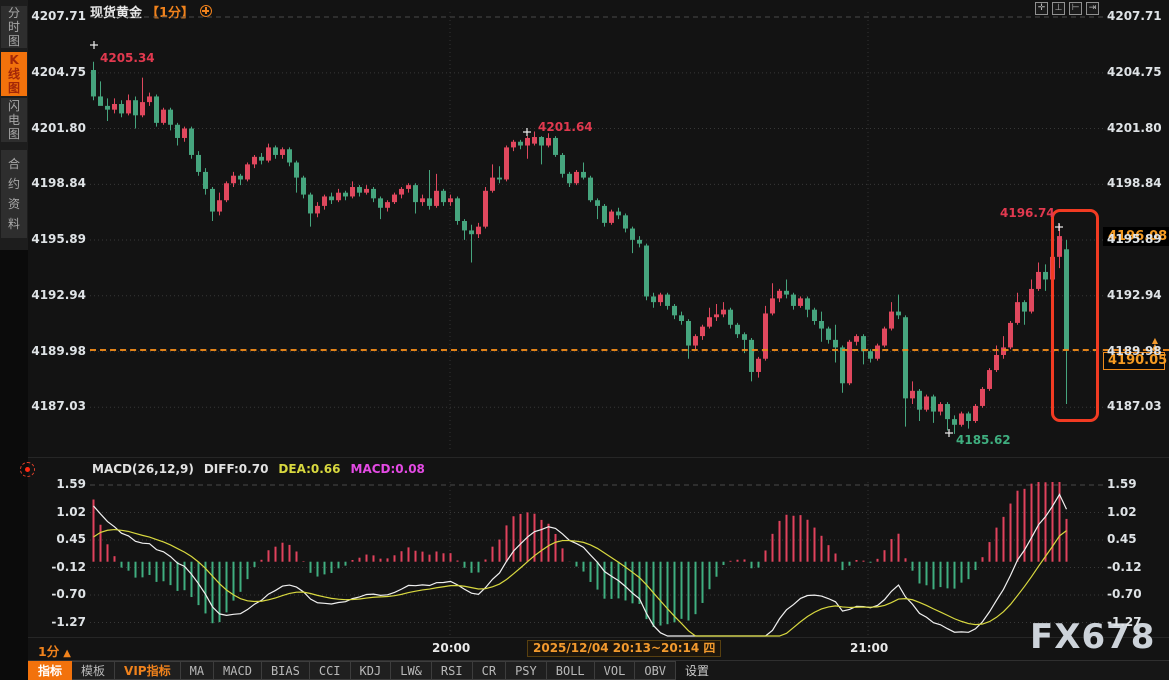 This screenshot has height=680, width=1169. I want to click on sidebar-tab-char: 闪, so click(13, 106).